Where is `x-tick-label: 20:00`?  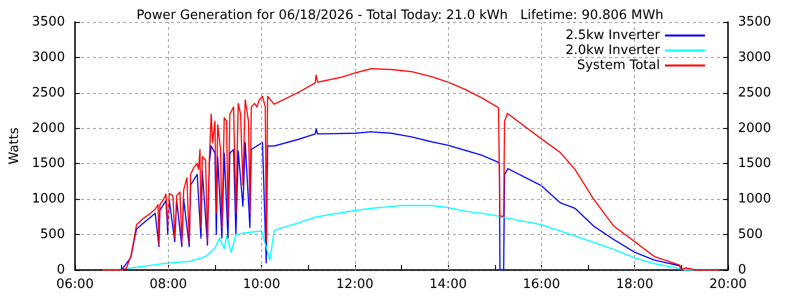
x-tick-label: 20:00 is located at coordinates (728, 284).